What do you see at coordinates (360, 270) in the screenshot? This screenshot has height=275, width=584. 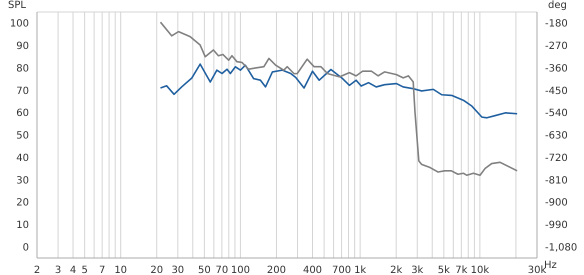 I see `x-tick-label: 1k` at bounding box center [360, 270].